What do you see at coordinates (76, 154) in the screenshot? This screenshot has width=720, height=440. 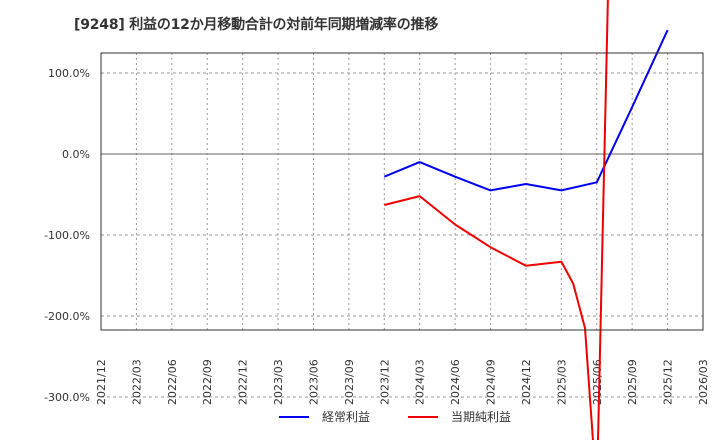 I see `y-tick-label: 0.0%` at bounding box center [76, 154].